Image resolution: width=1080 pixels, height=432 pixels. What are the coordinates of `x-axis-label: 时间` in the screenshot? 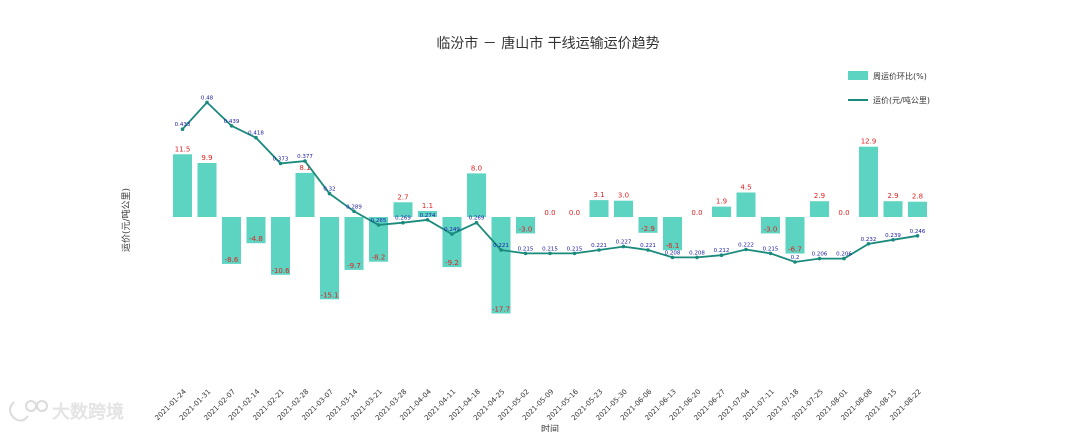 It's located at (550, 427).